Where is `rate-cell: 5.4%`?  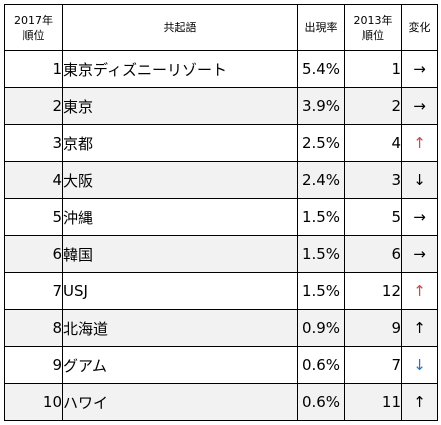 rate-cell: 5.4% is located at coordinates (321, 69).